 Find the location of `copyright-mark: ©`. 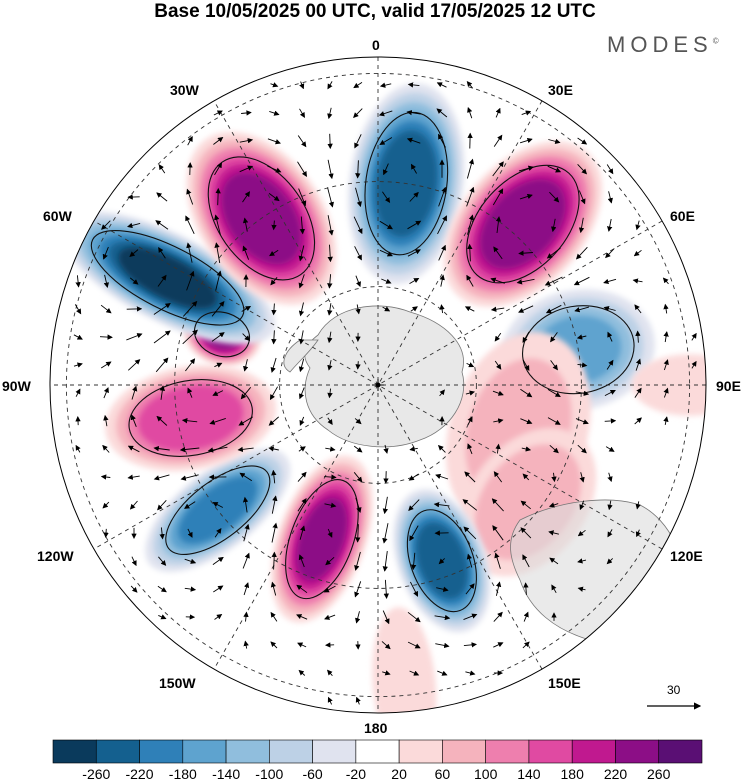

copyright-mark: © is located at coordinates (715, 41).